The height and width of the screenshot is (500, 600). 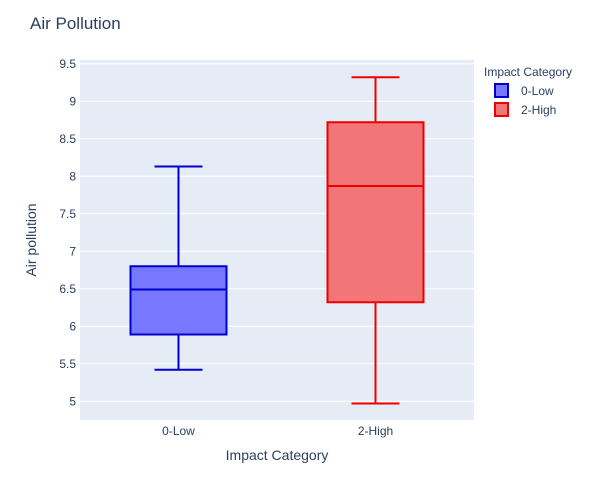 I want to click on box-0-Low, so click(x=178, y=268).